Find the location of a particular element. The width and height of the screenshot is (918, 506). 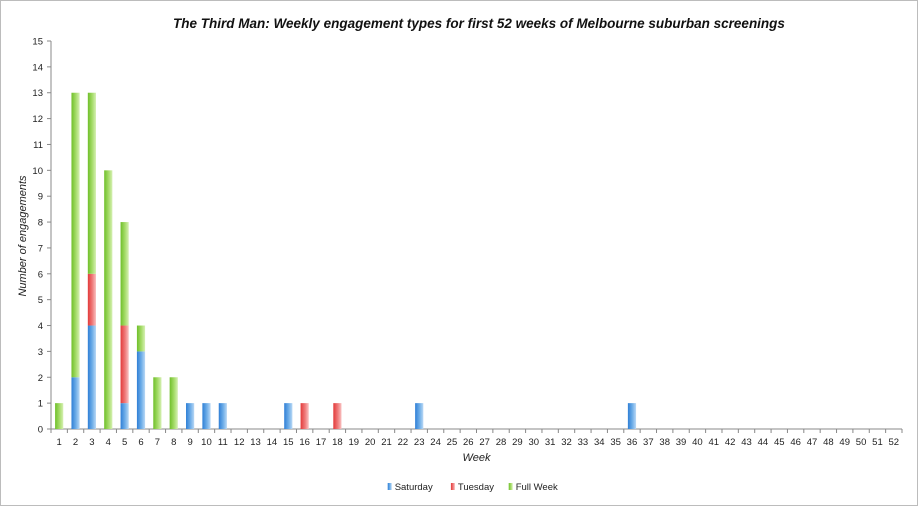

x-tick-label: 43 is located at coordinates (746, 442).